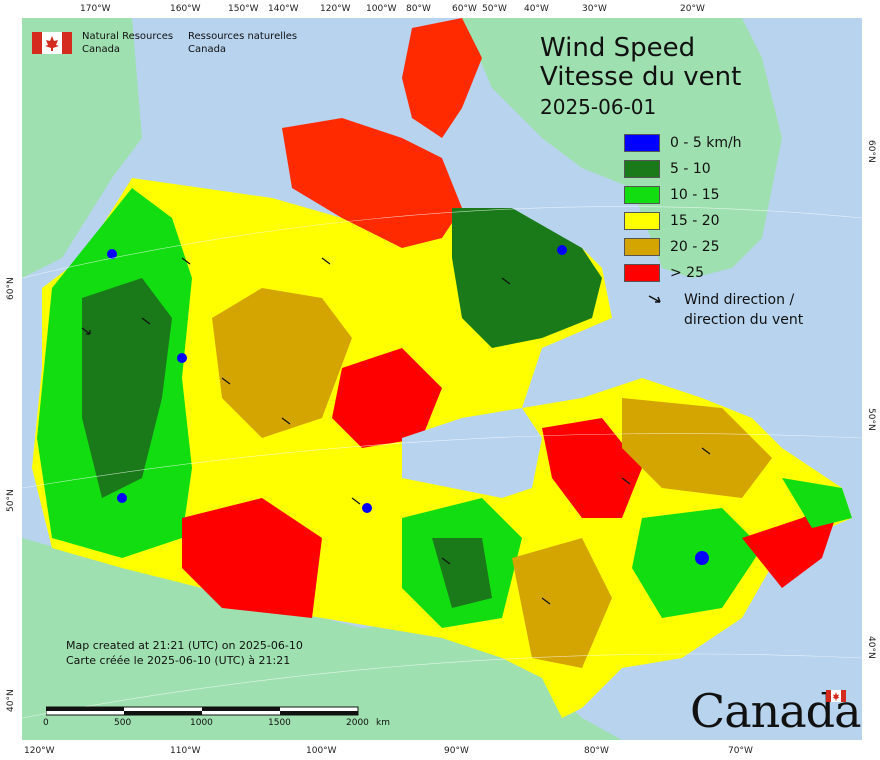  What do you see at coordinates (418, 9) in the screenshot?
I see `tick-top-6: 80°W` at bounding box center [418, 9].